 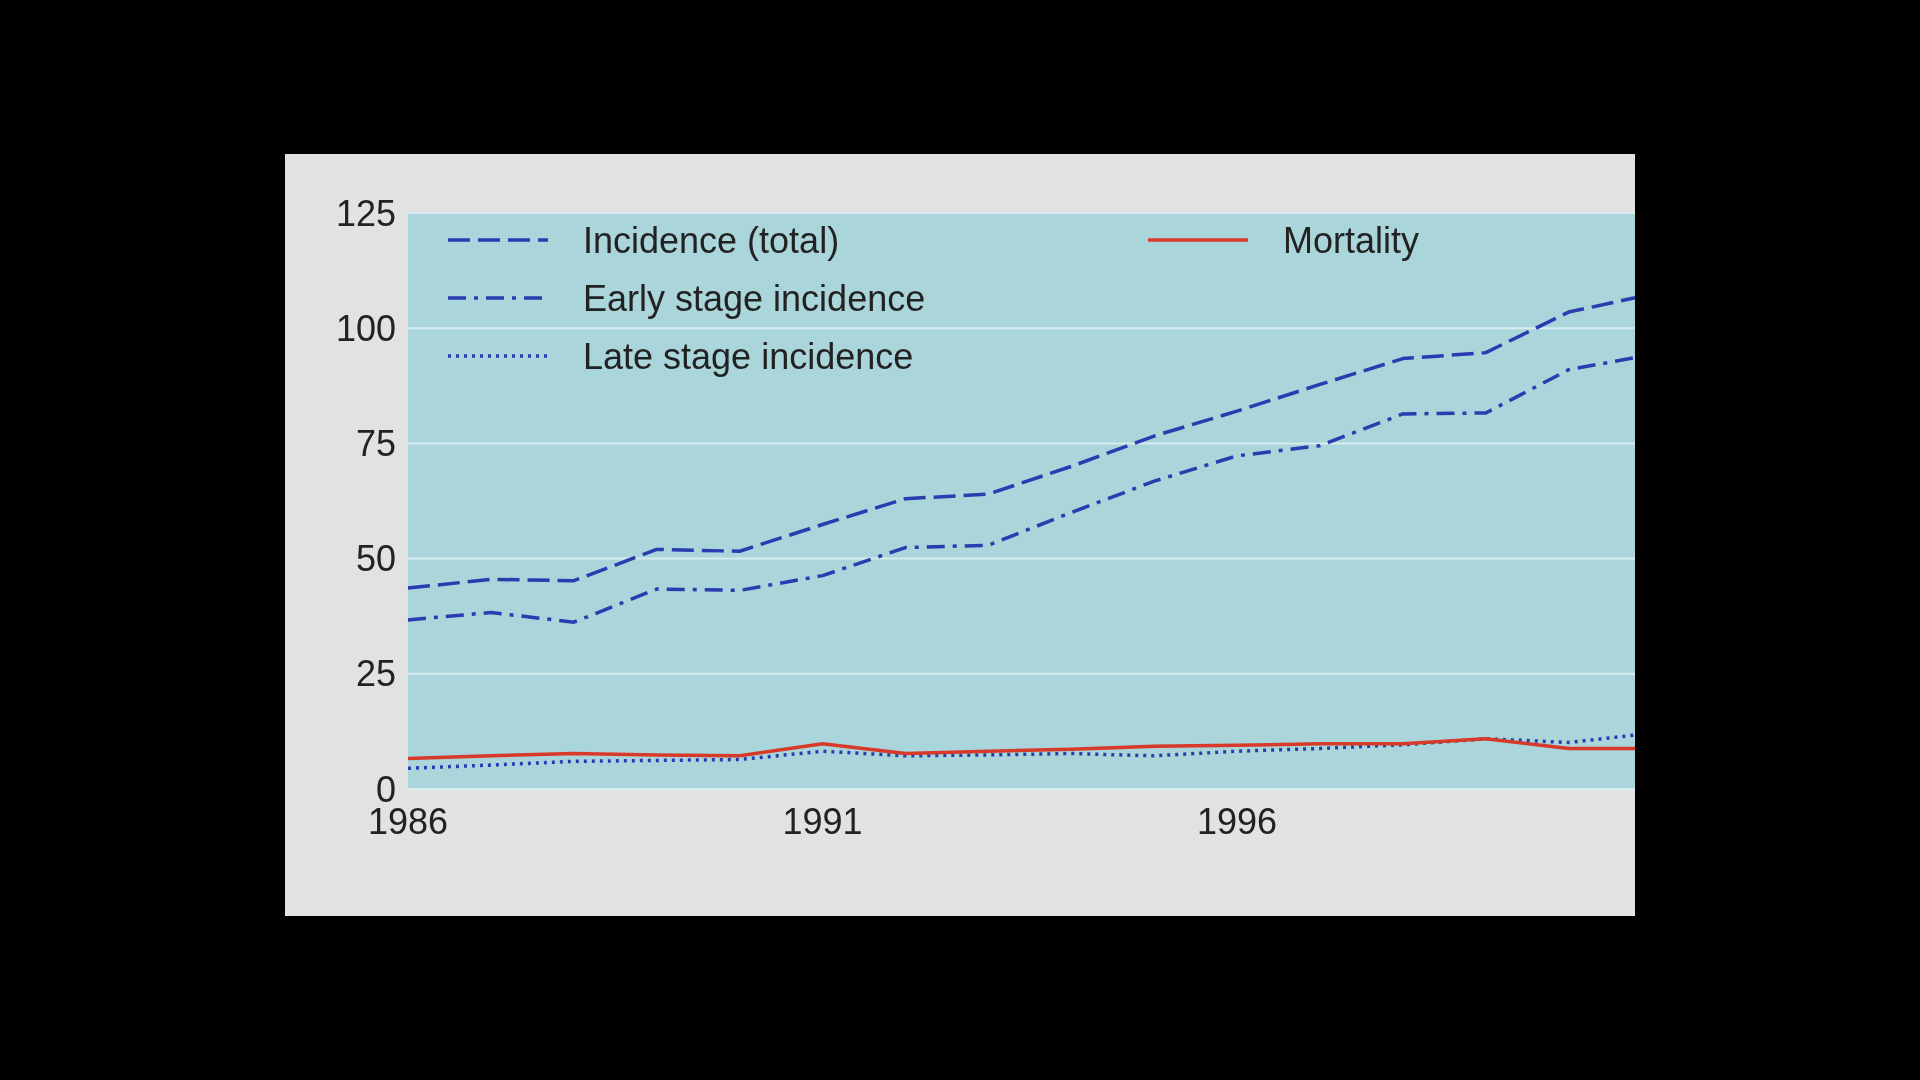 I want to click on x-tick-label: 1996, so click(x=1237, y=821).